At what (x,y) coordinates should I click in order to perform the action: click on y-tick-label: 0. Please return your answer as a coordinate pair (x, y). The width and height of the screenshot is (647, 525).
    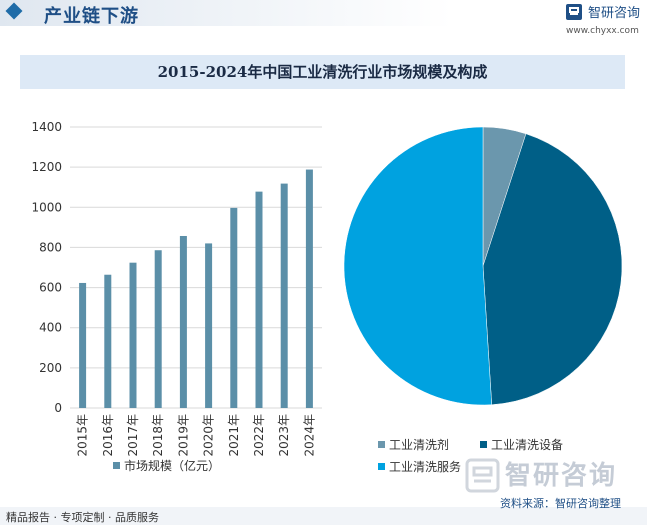
    Looking at the image, I should click on (58, 408).